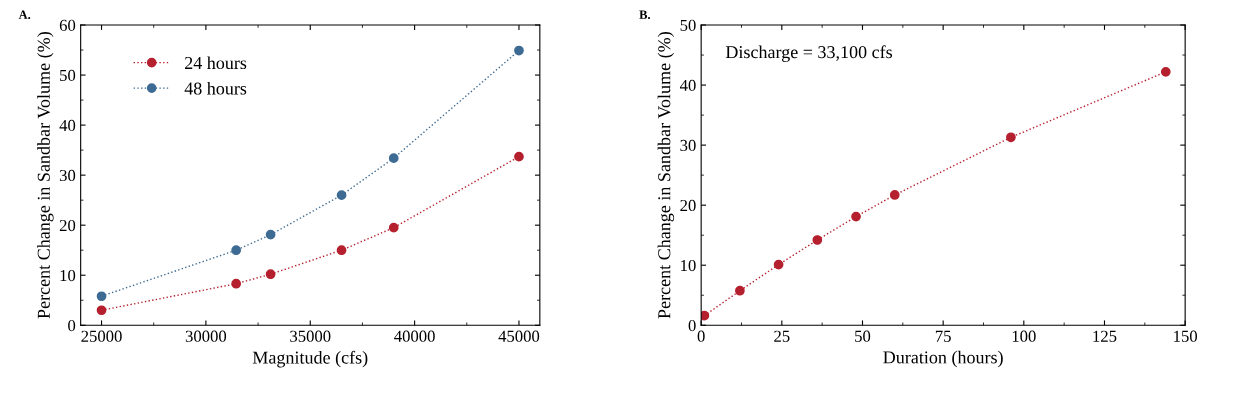 This screenshot has width=1241, height=417. What do you see at coordinates (782, 336) in the screenshot?
I see `x-tick-label: 25` at bounding box center [782, 336].